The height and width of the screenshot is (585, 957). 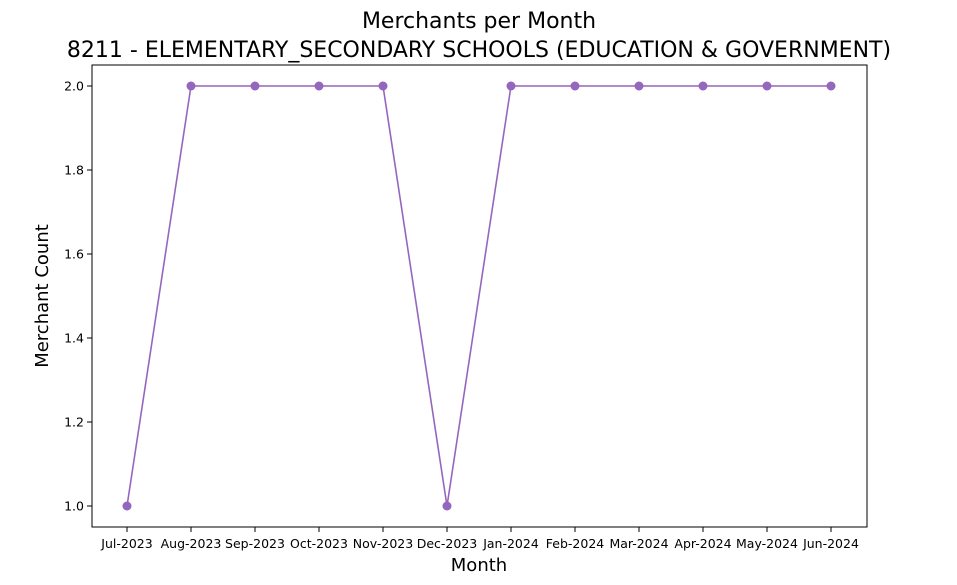 What do you see at coordinates (767, 543) in the screenshot?
I see `x-tick-label: May-2024` at bounding box center [767, 543].